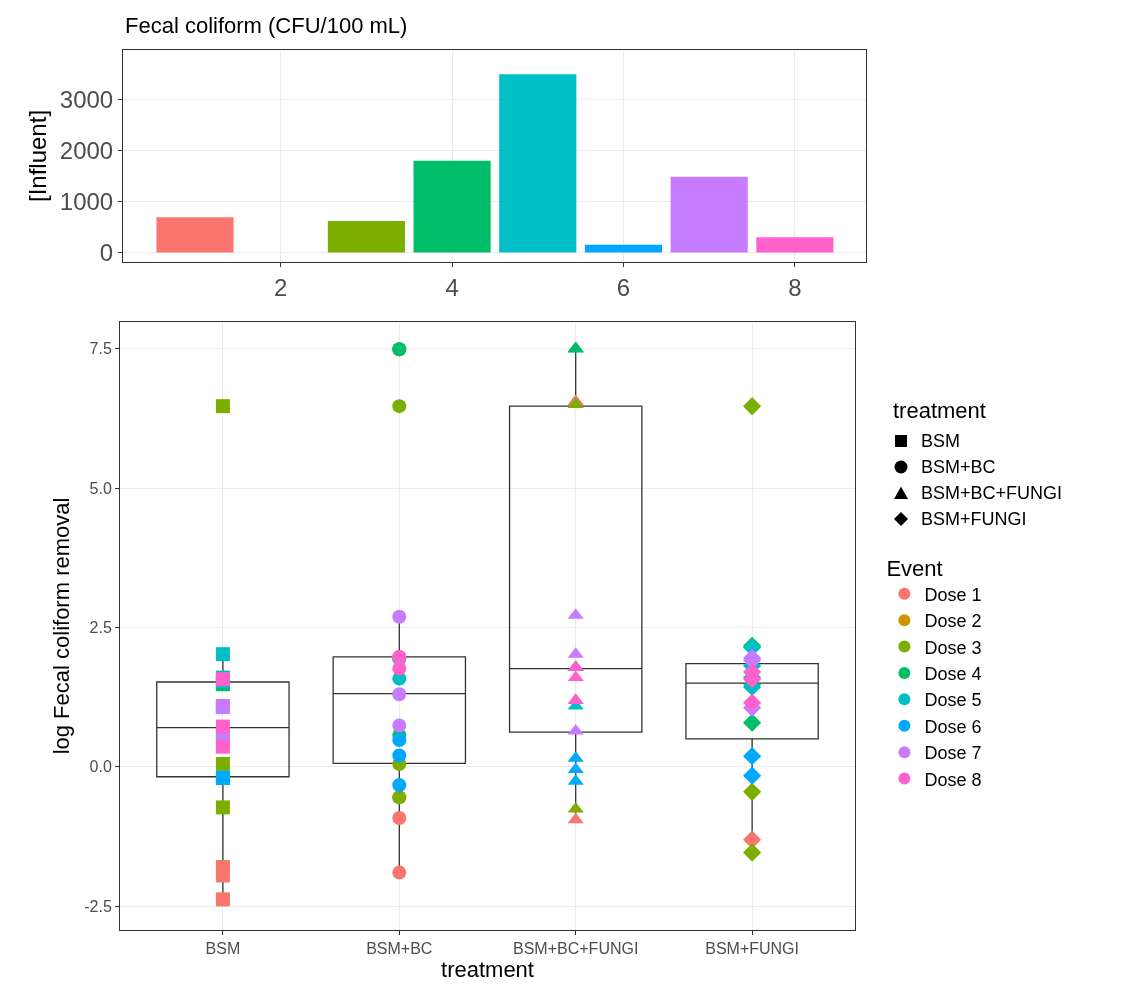 The width and height of the screenshot is (1128, 990). Describe the element at coordinates (953, 594) in the screenshot. I see `legend-label: Dose 1` at that location.